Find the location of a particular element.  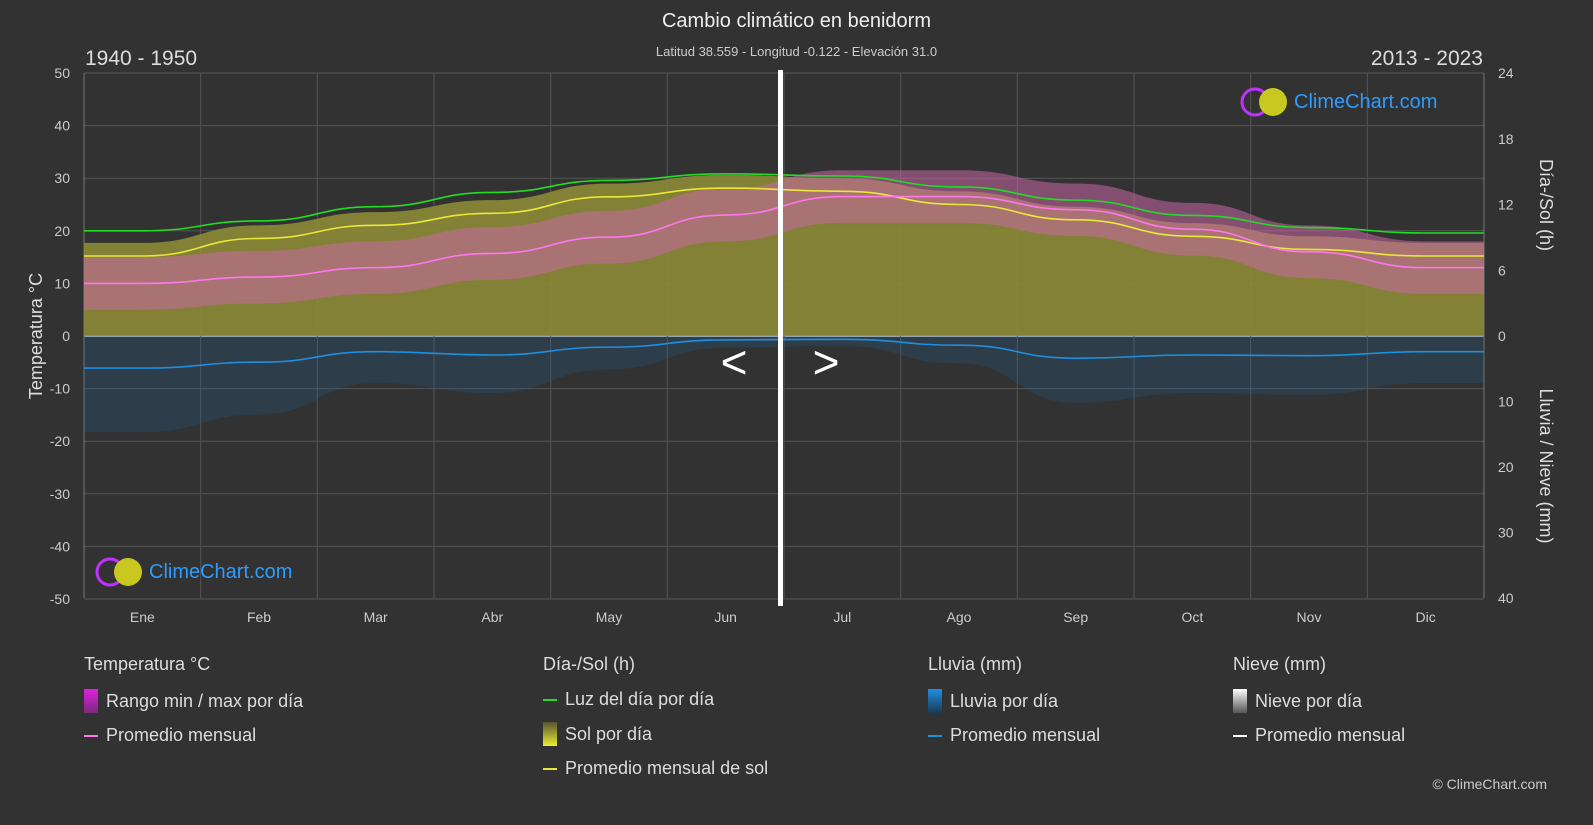

snow-avg-swatch is located at coordinates (1240, 735).